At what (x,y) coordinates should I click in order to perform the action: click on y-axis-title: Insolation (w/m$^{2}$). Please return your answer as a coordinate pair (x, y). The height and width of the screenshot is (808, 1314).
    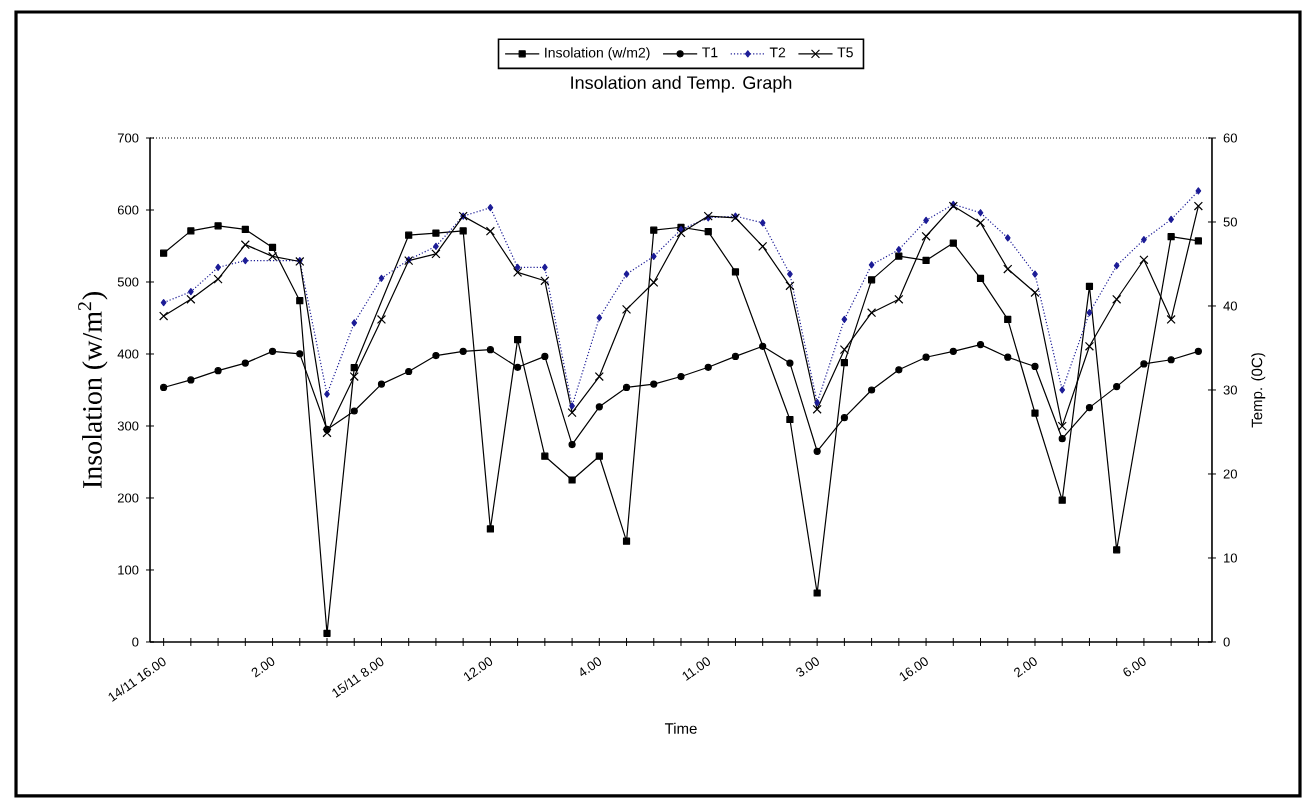
    Looking at the image, I should click on (93, 390).